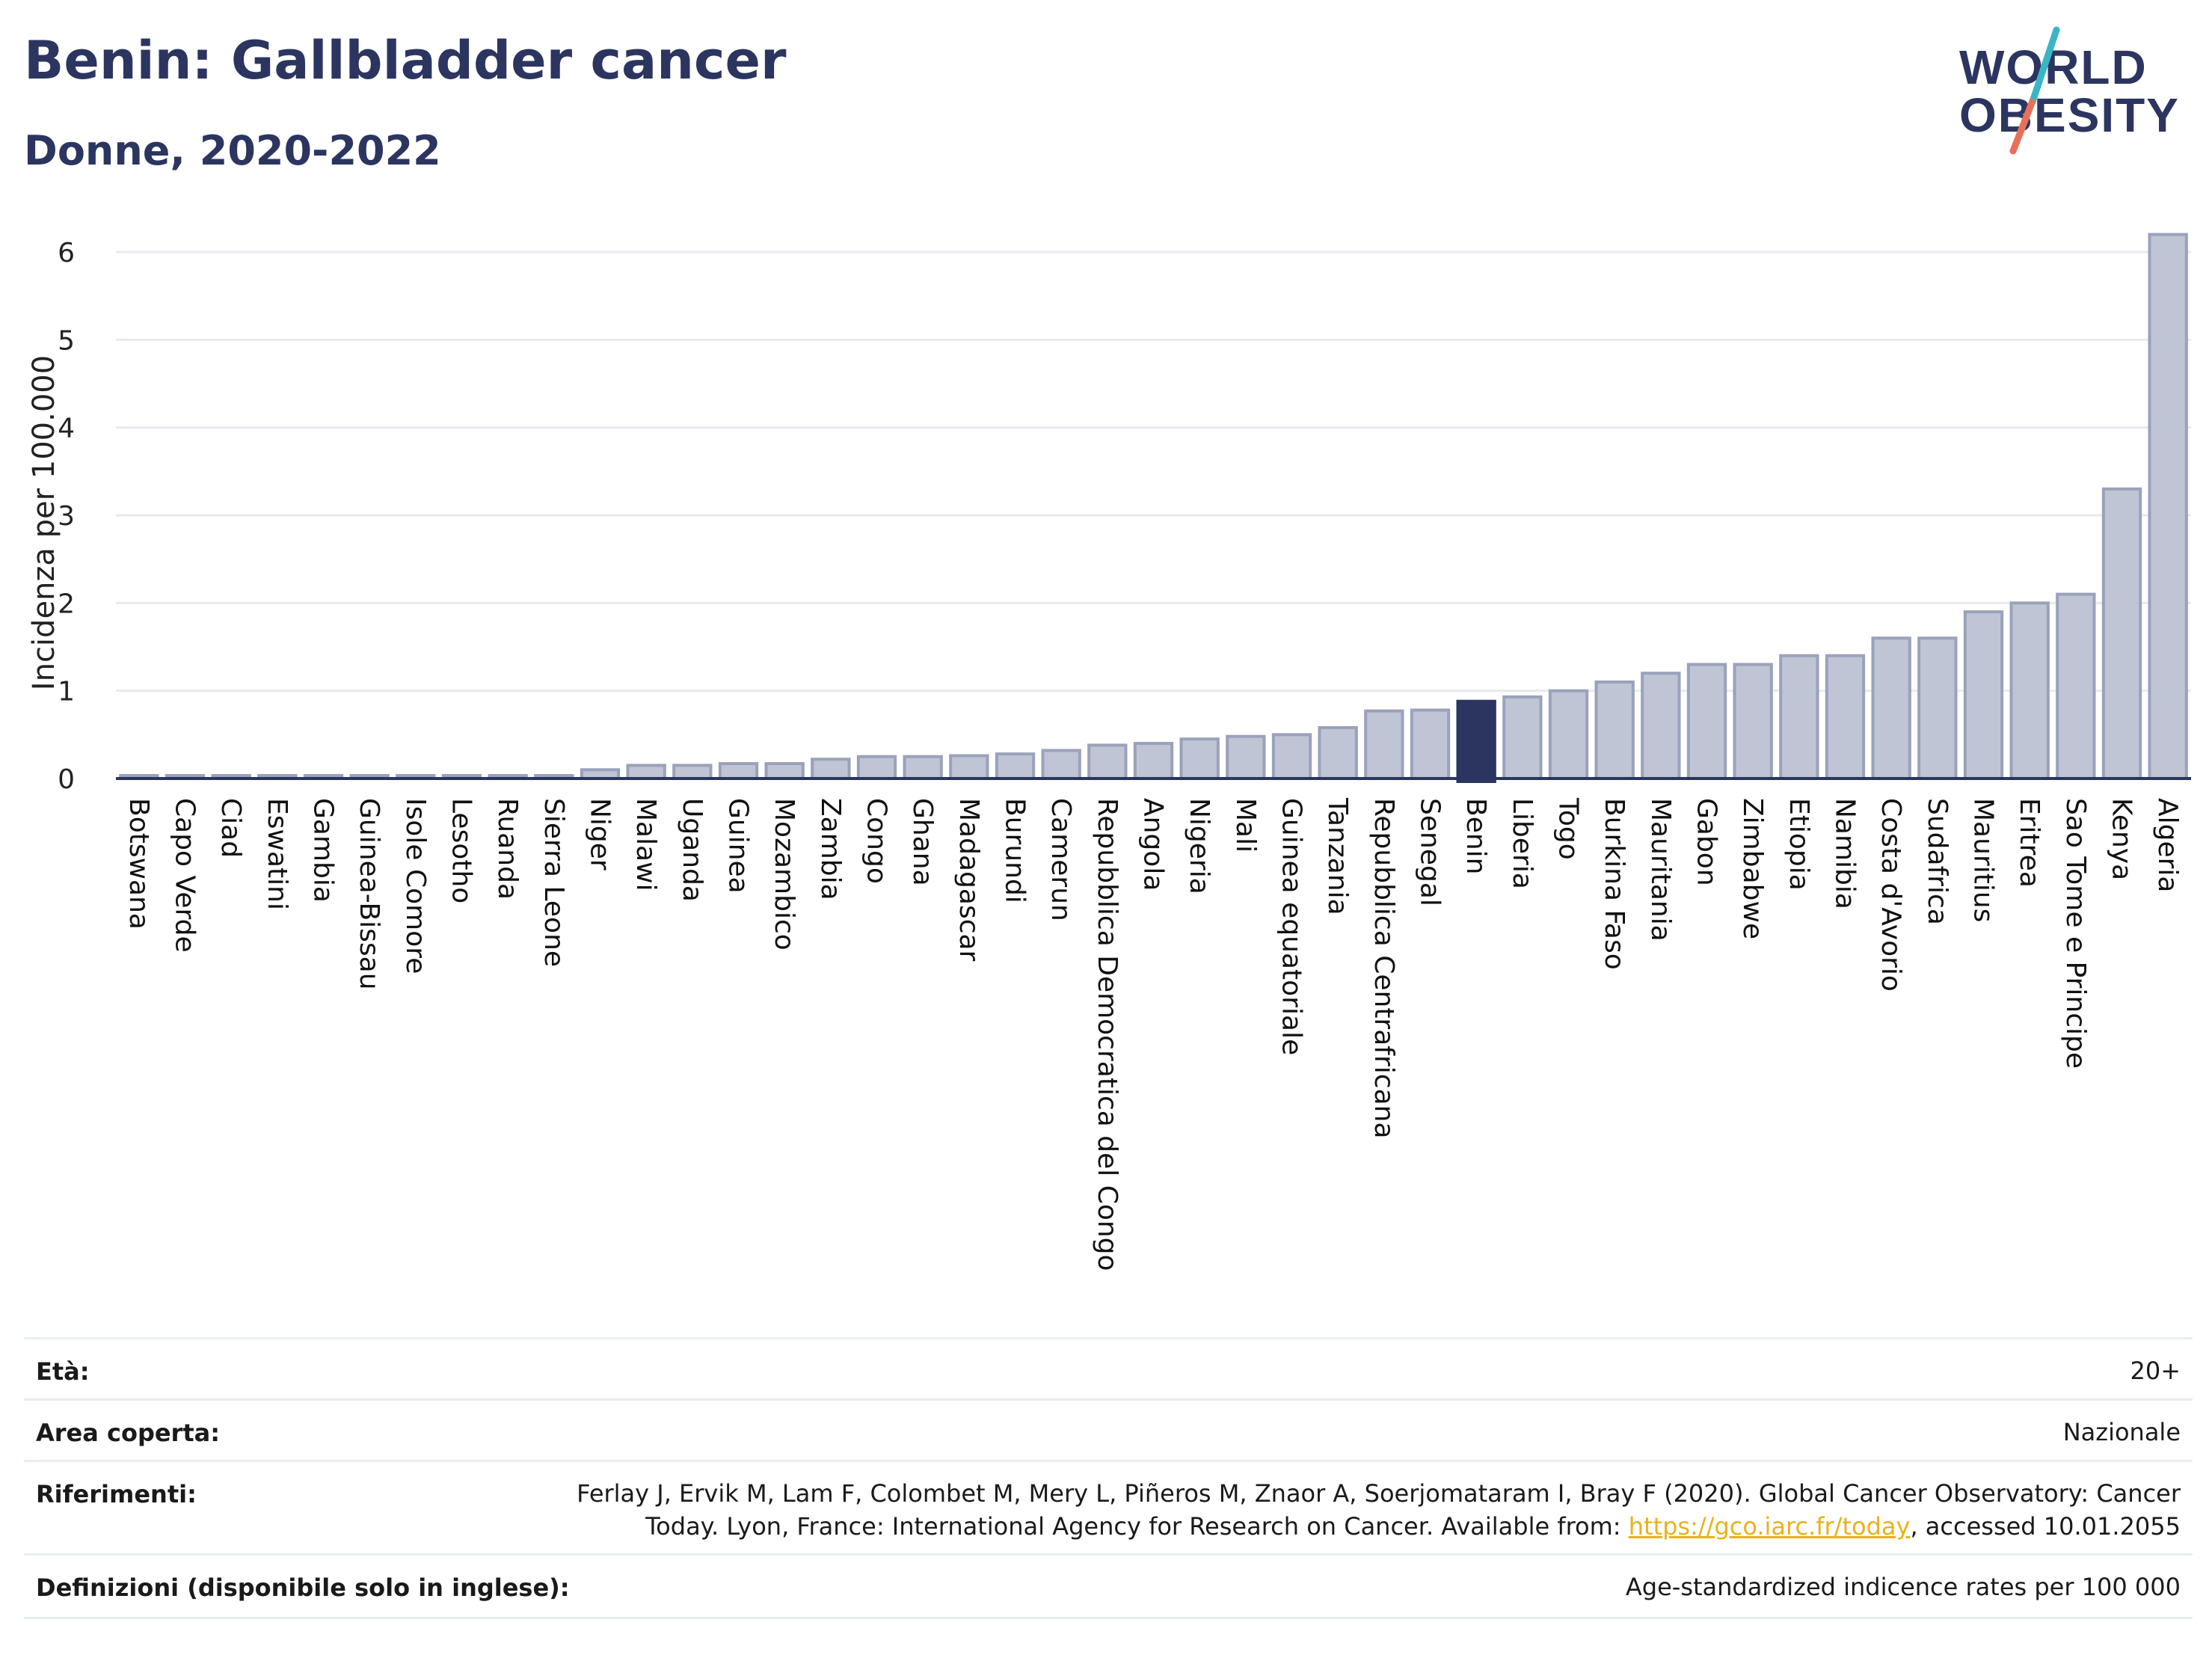 This screenshot has height=1655, width=2212. I want to click on info-row-area: Area coperta: Nazionale, so click(1108, 1430).